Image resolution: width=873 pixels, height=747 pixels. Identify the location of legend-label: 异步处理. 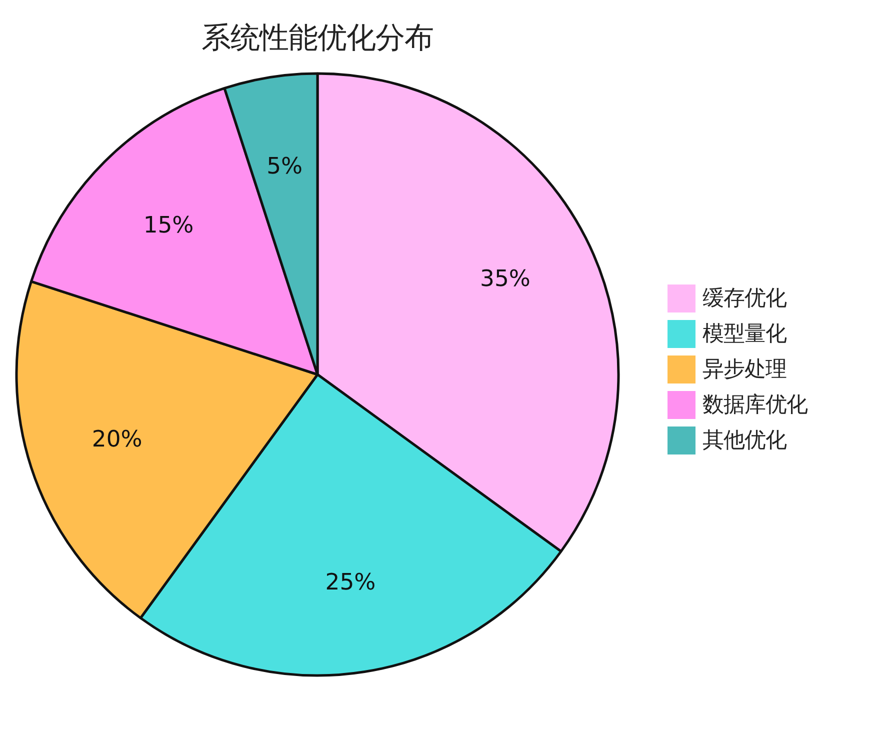
(744, 369).